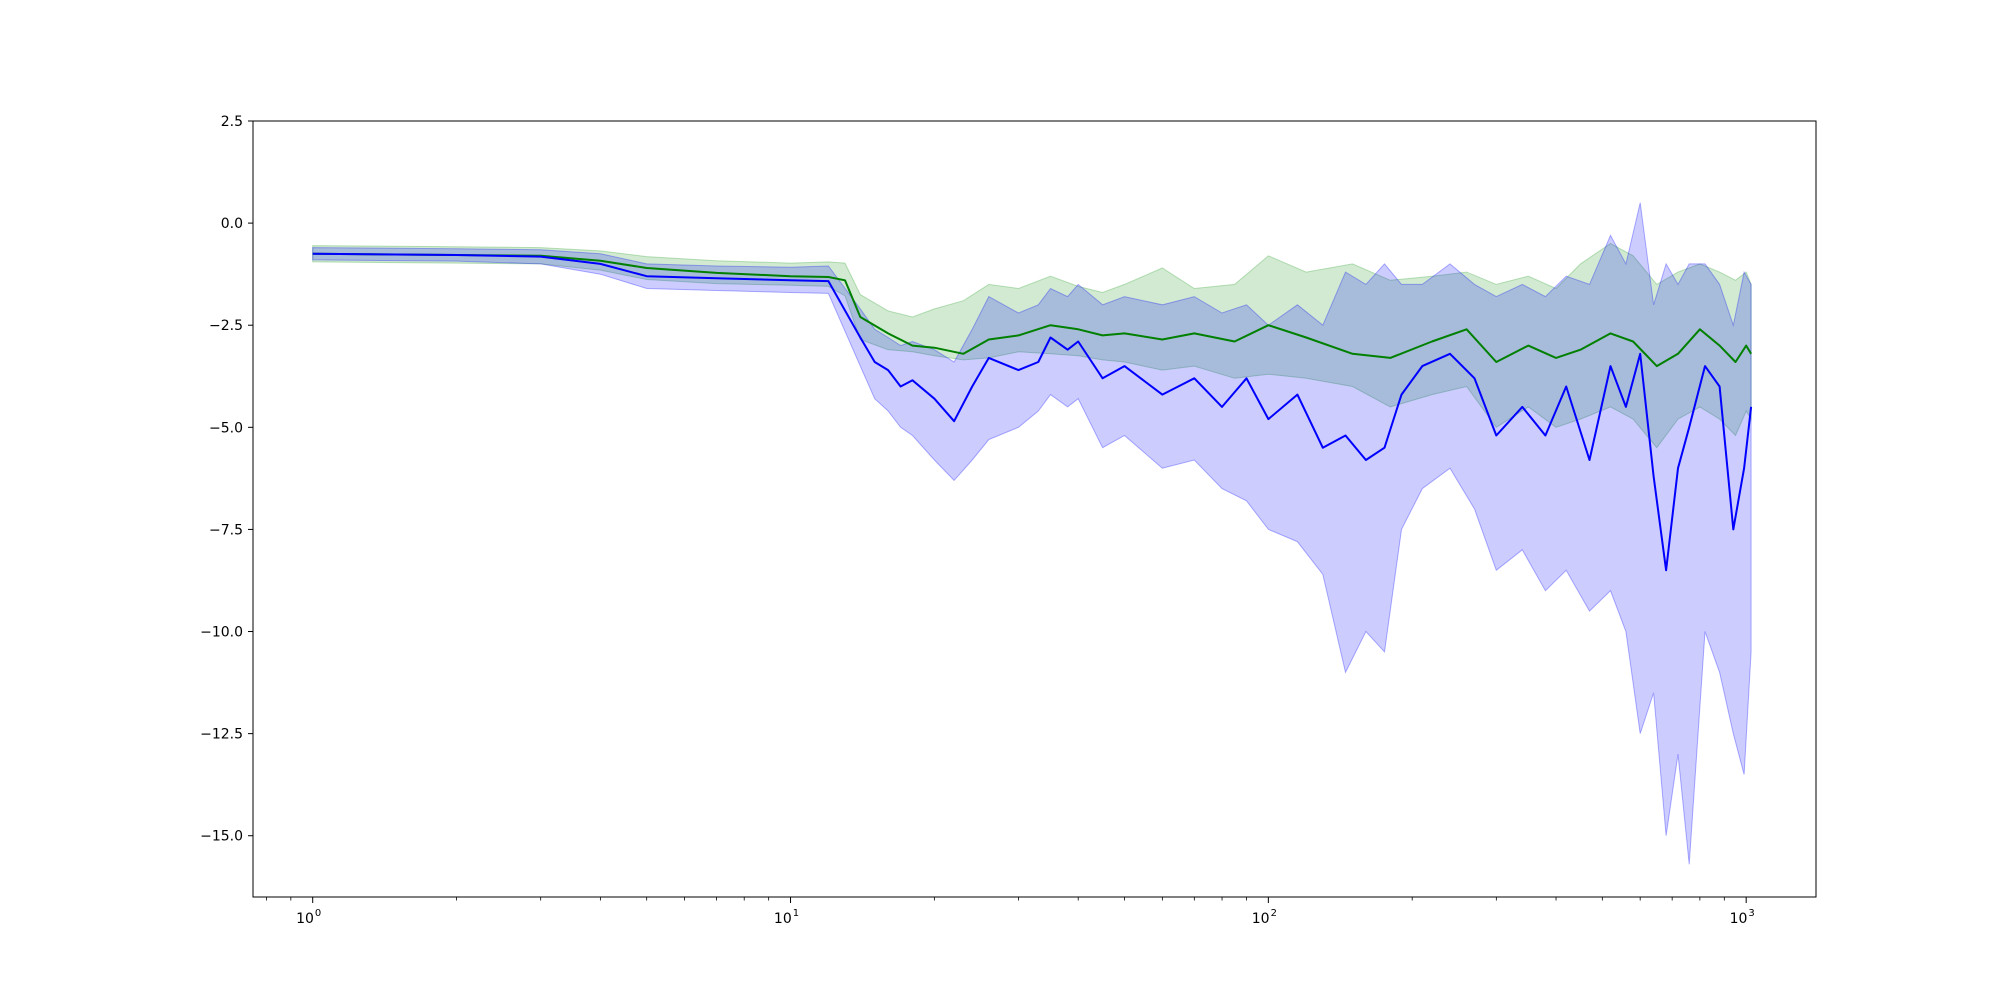 This screenshot has height=1000, width=2000. I want to click on y-tick-label: −2.5, so click(226, 326).